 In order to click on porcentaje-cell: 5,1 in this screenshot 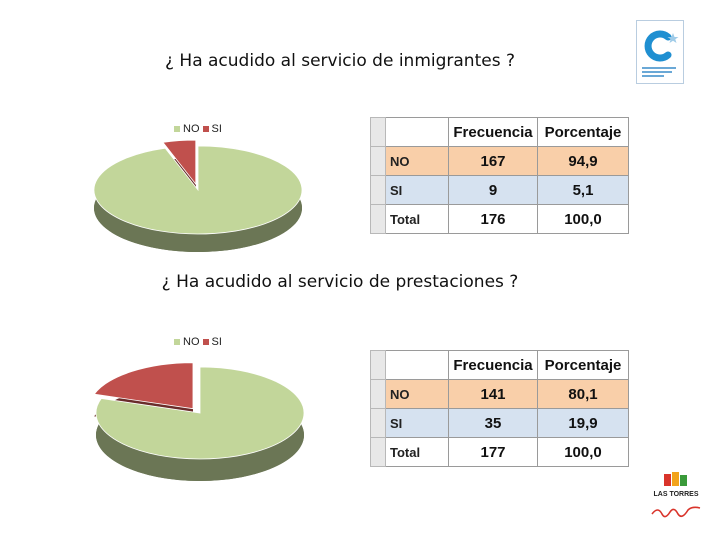, I will do `click(583, 190)`.